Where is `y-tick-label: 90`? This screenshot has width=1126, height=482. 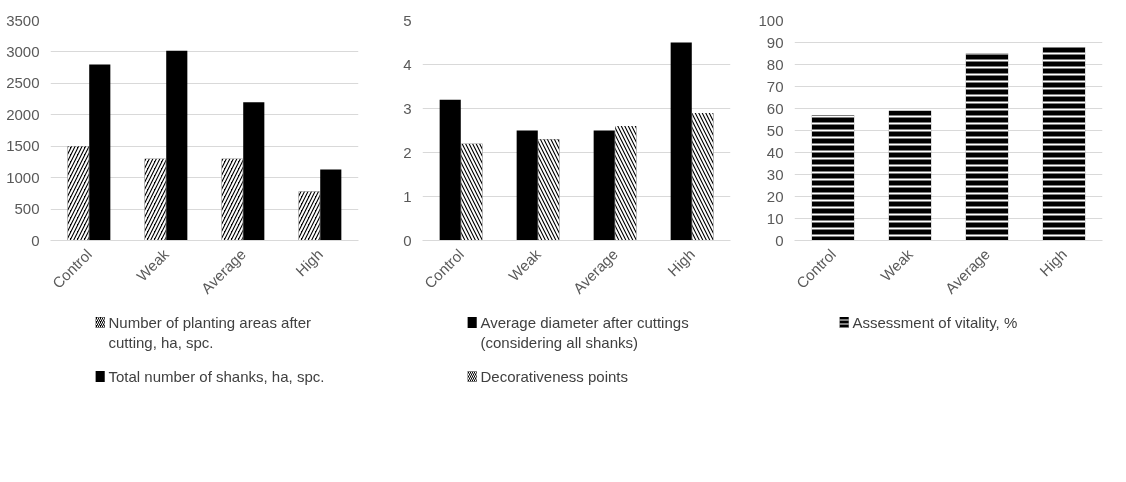
y-tick-label: 90 is located at coordinates (775, 42).